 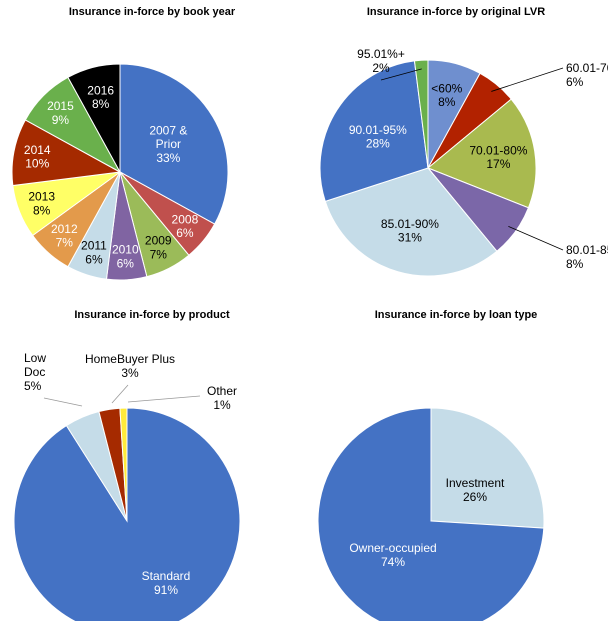 I want to click on slice-label-2010: 2010 6%, so click(x=125, y=257).